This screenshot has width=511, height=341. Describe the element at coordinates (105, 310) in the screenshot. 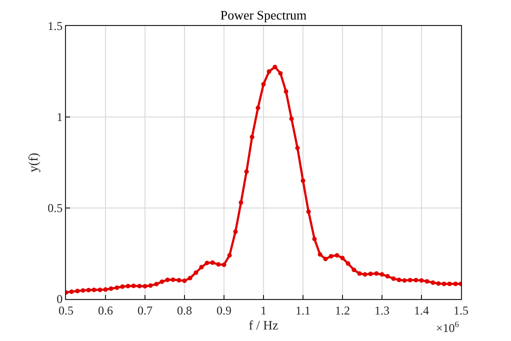

I see `x-tick-label: 0.6` at that location.